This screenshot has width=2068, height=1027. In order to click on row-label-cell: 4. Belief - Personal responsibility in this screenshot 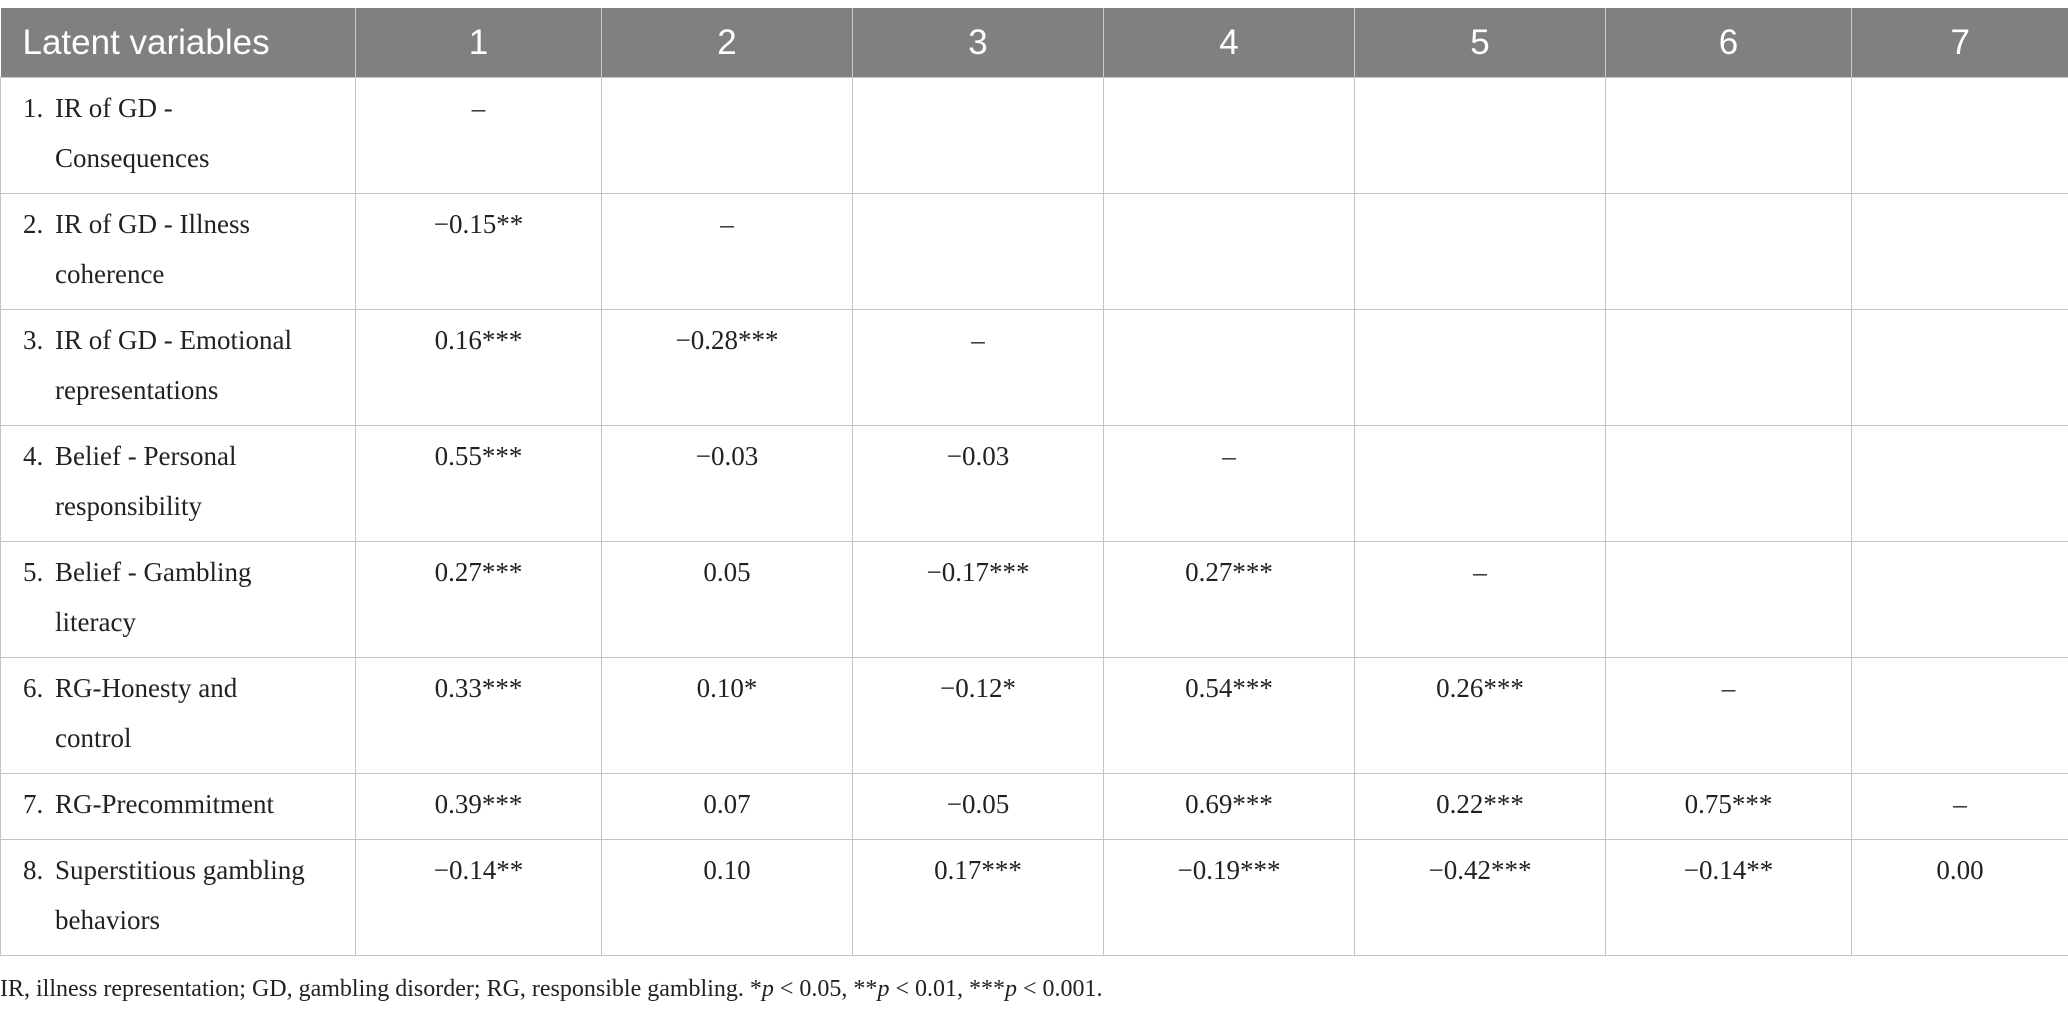, I will do `click(178, 483)`.